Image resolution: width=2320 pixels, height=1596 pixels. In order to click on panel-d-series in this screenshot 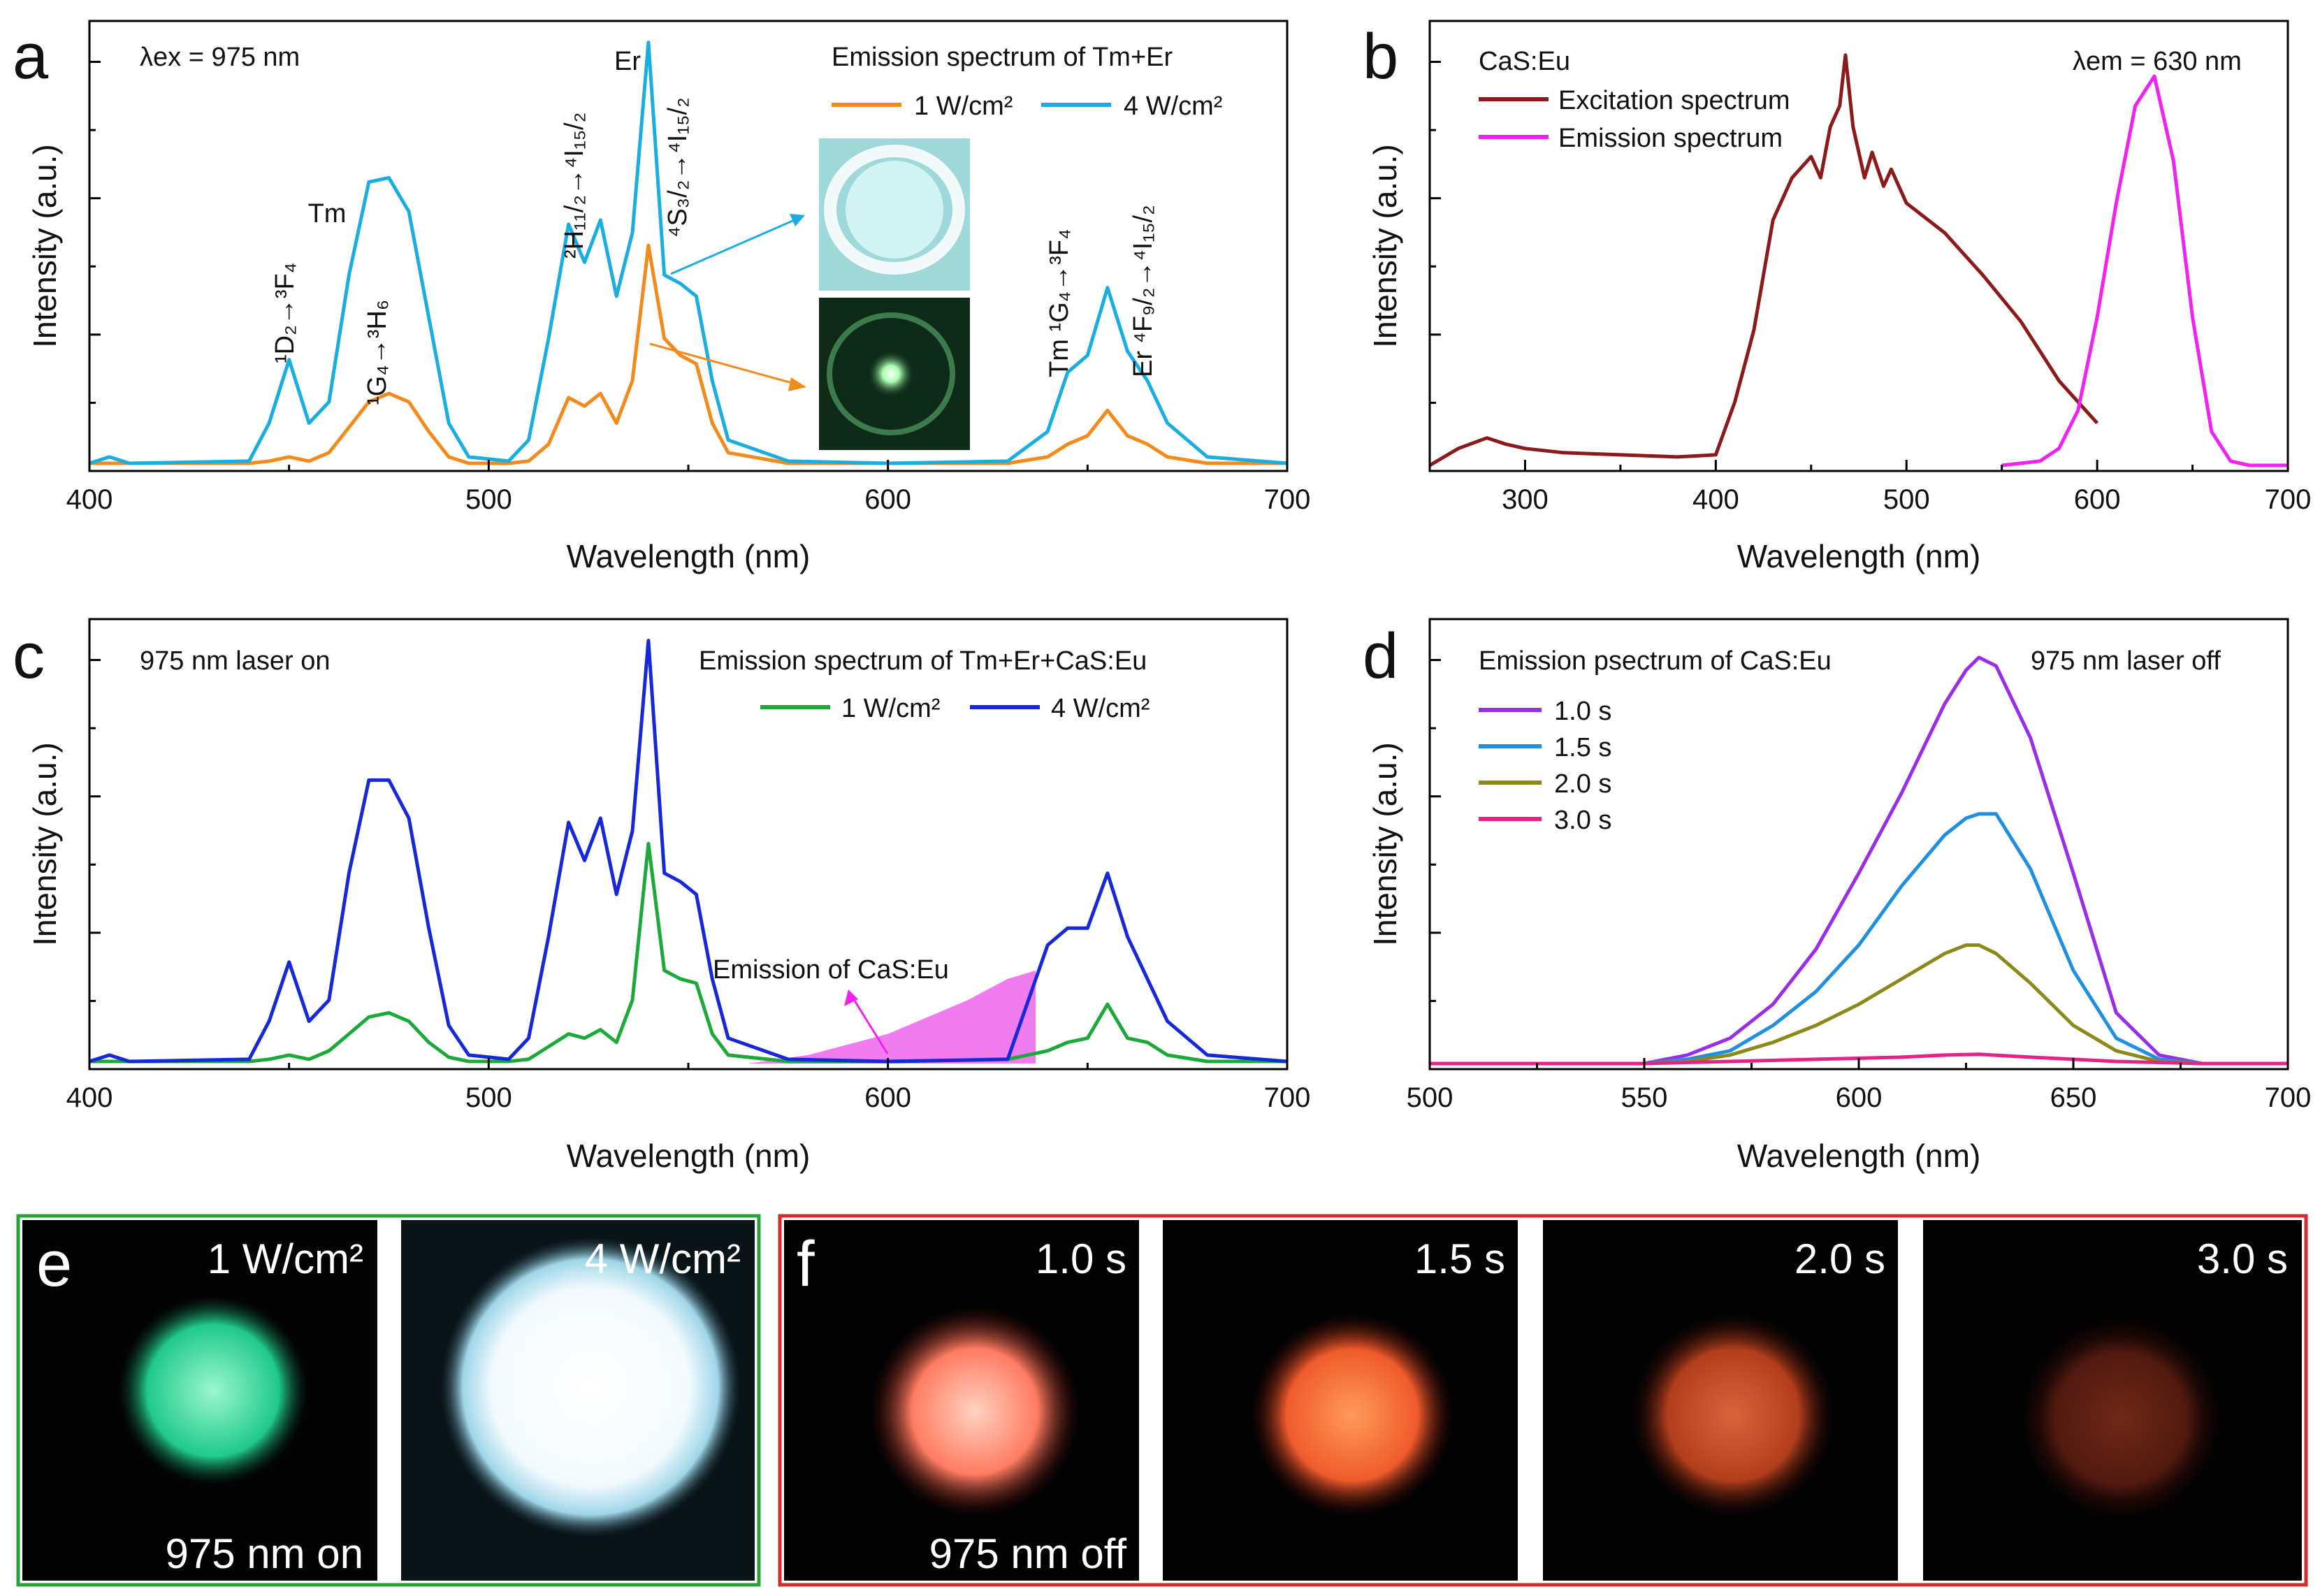, I will do `click(1859, 860)`.